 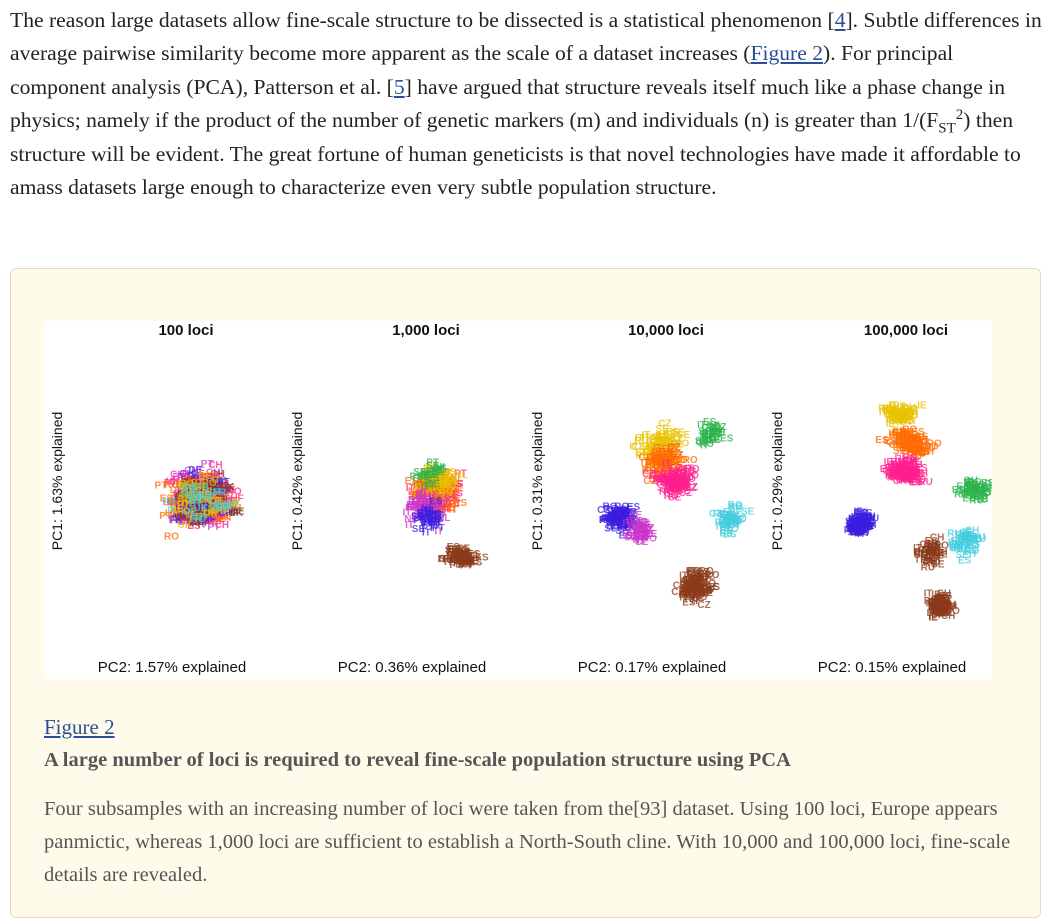 I want to click on reference-5-link: 5, so click(x=399, y=86).